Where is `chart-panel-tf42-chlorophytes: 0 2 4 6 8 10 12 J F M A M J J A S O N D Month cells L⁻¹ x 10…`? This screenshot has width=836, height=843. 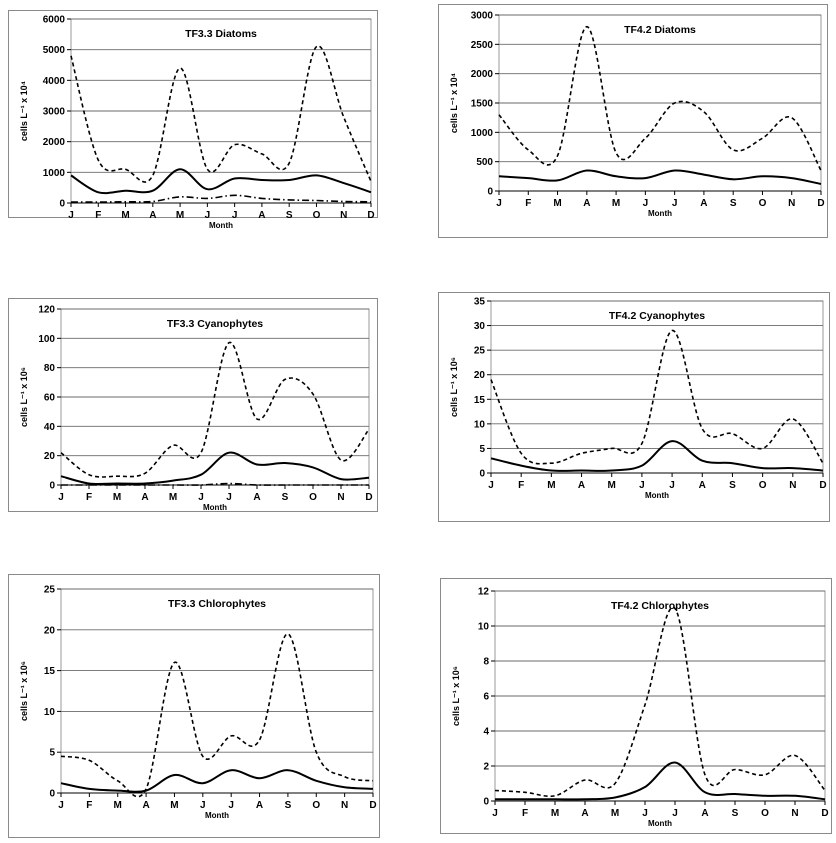 chart-panel-tf42-chlorophytes: 0 2 4 6 8 10 12 J F M A M J J A S O N D Month cells L⁻¹ x 10… is located at coordinates (636, 706).